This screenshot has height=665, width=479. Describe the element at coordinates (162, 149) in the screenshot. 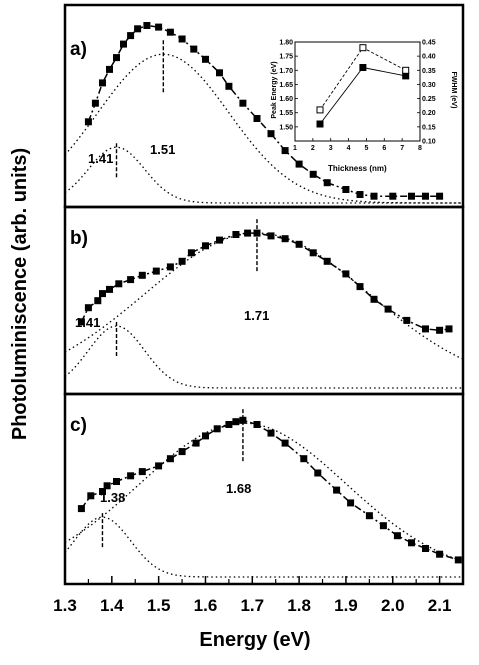

I see `panel-a-peak-label-2: 1.51` at that location.